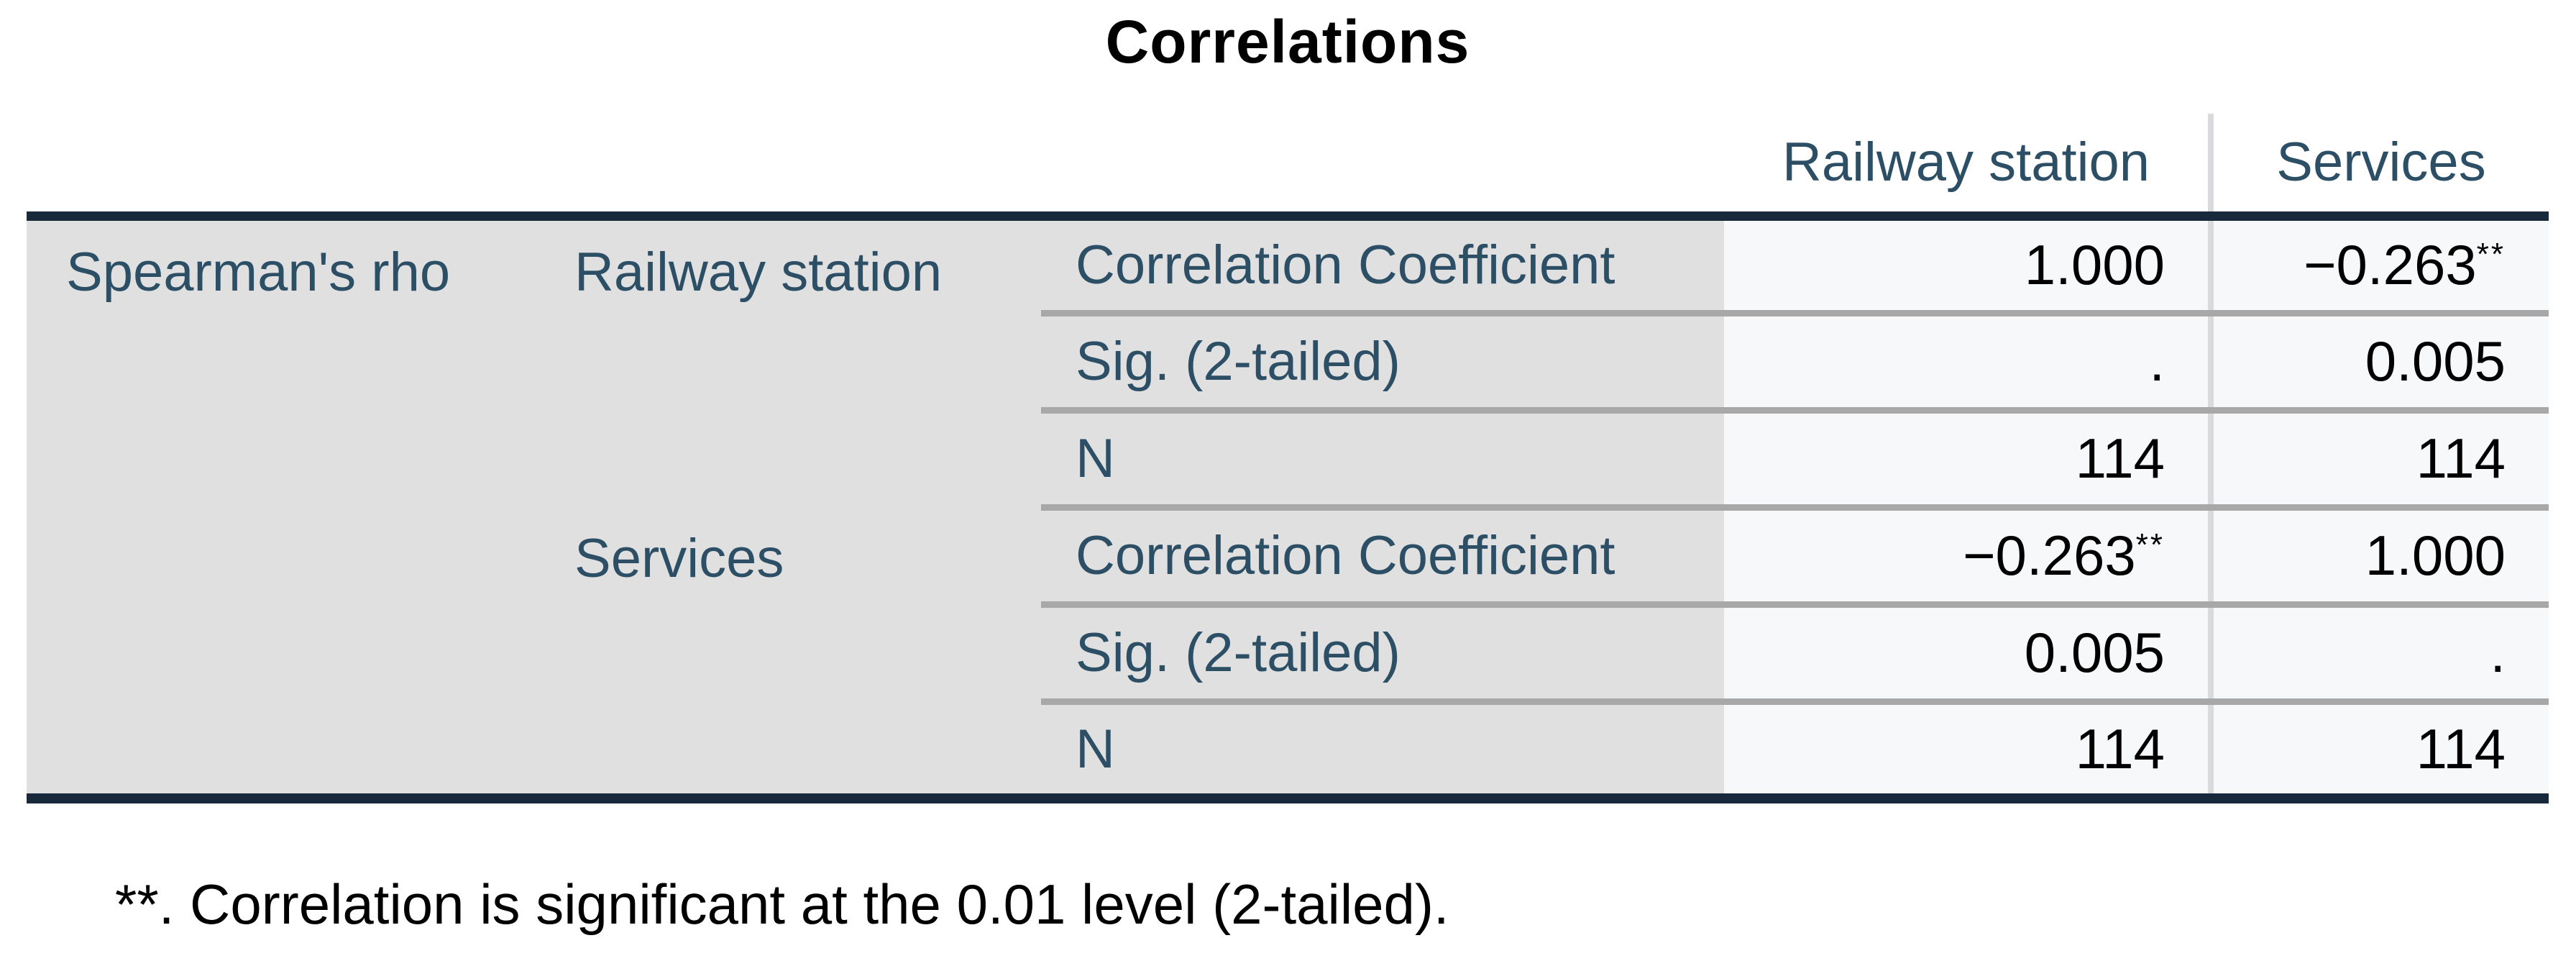 The image size is (2576, 961). I want to click on method-label: Spearman's rho, so click(284, 507).